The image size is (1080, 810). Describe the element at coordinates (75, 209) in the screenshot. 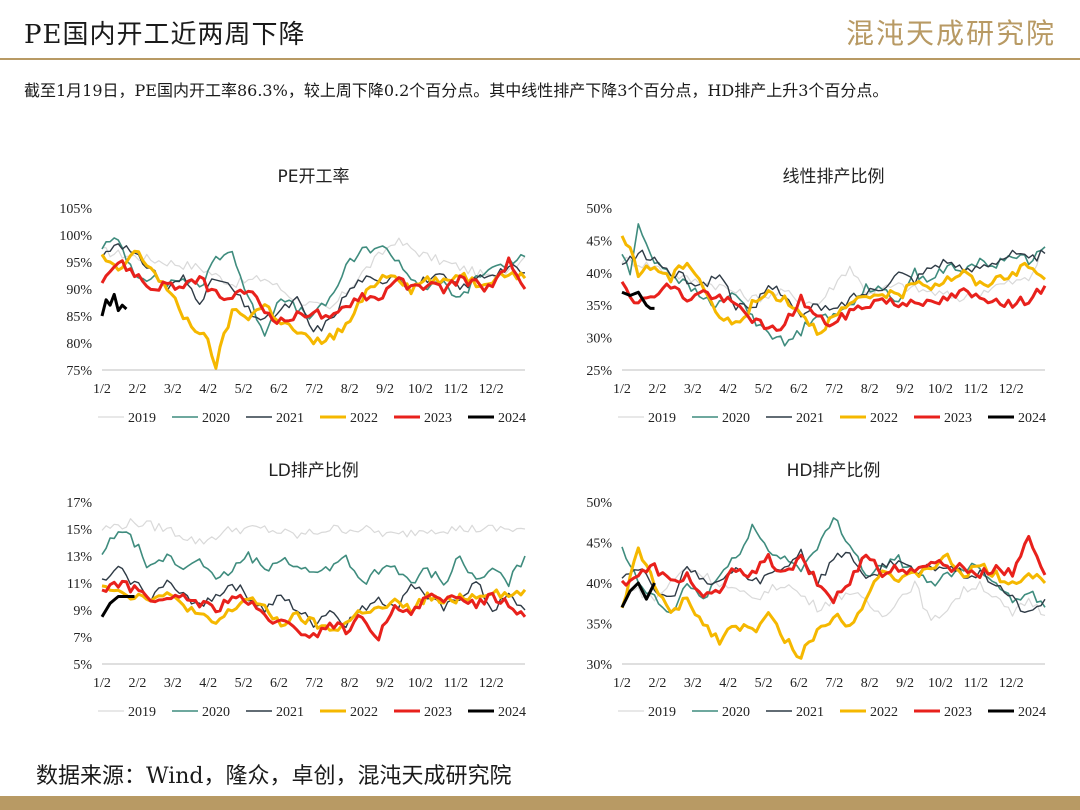

I see `y-tick-label: 105%` at that location.